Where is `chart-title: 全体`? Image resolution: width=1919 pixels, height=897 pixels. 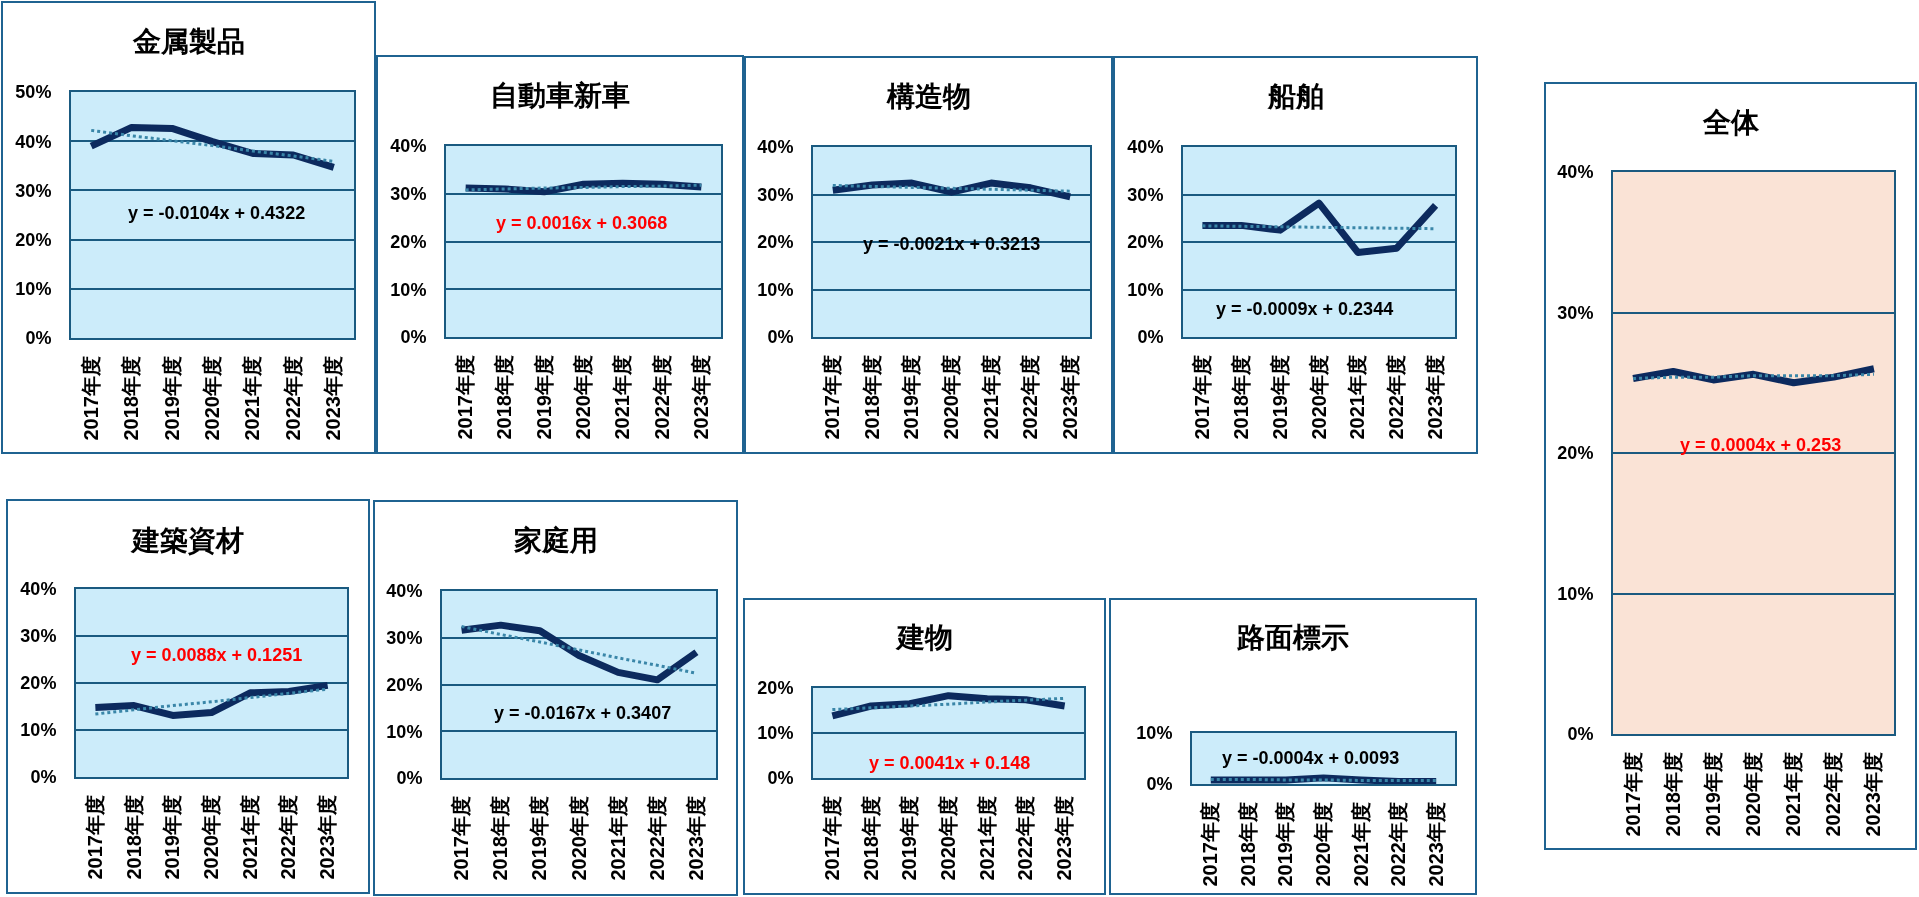 chart-title: 全体 is located at coordinates (1730, 122).